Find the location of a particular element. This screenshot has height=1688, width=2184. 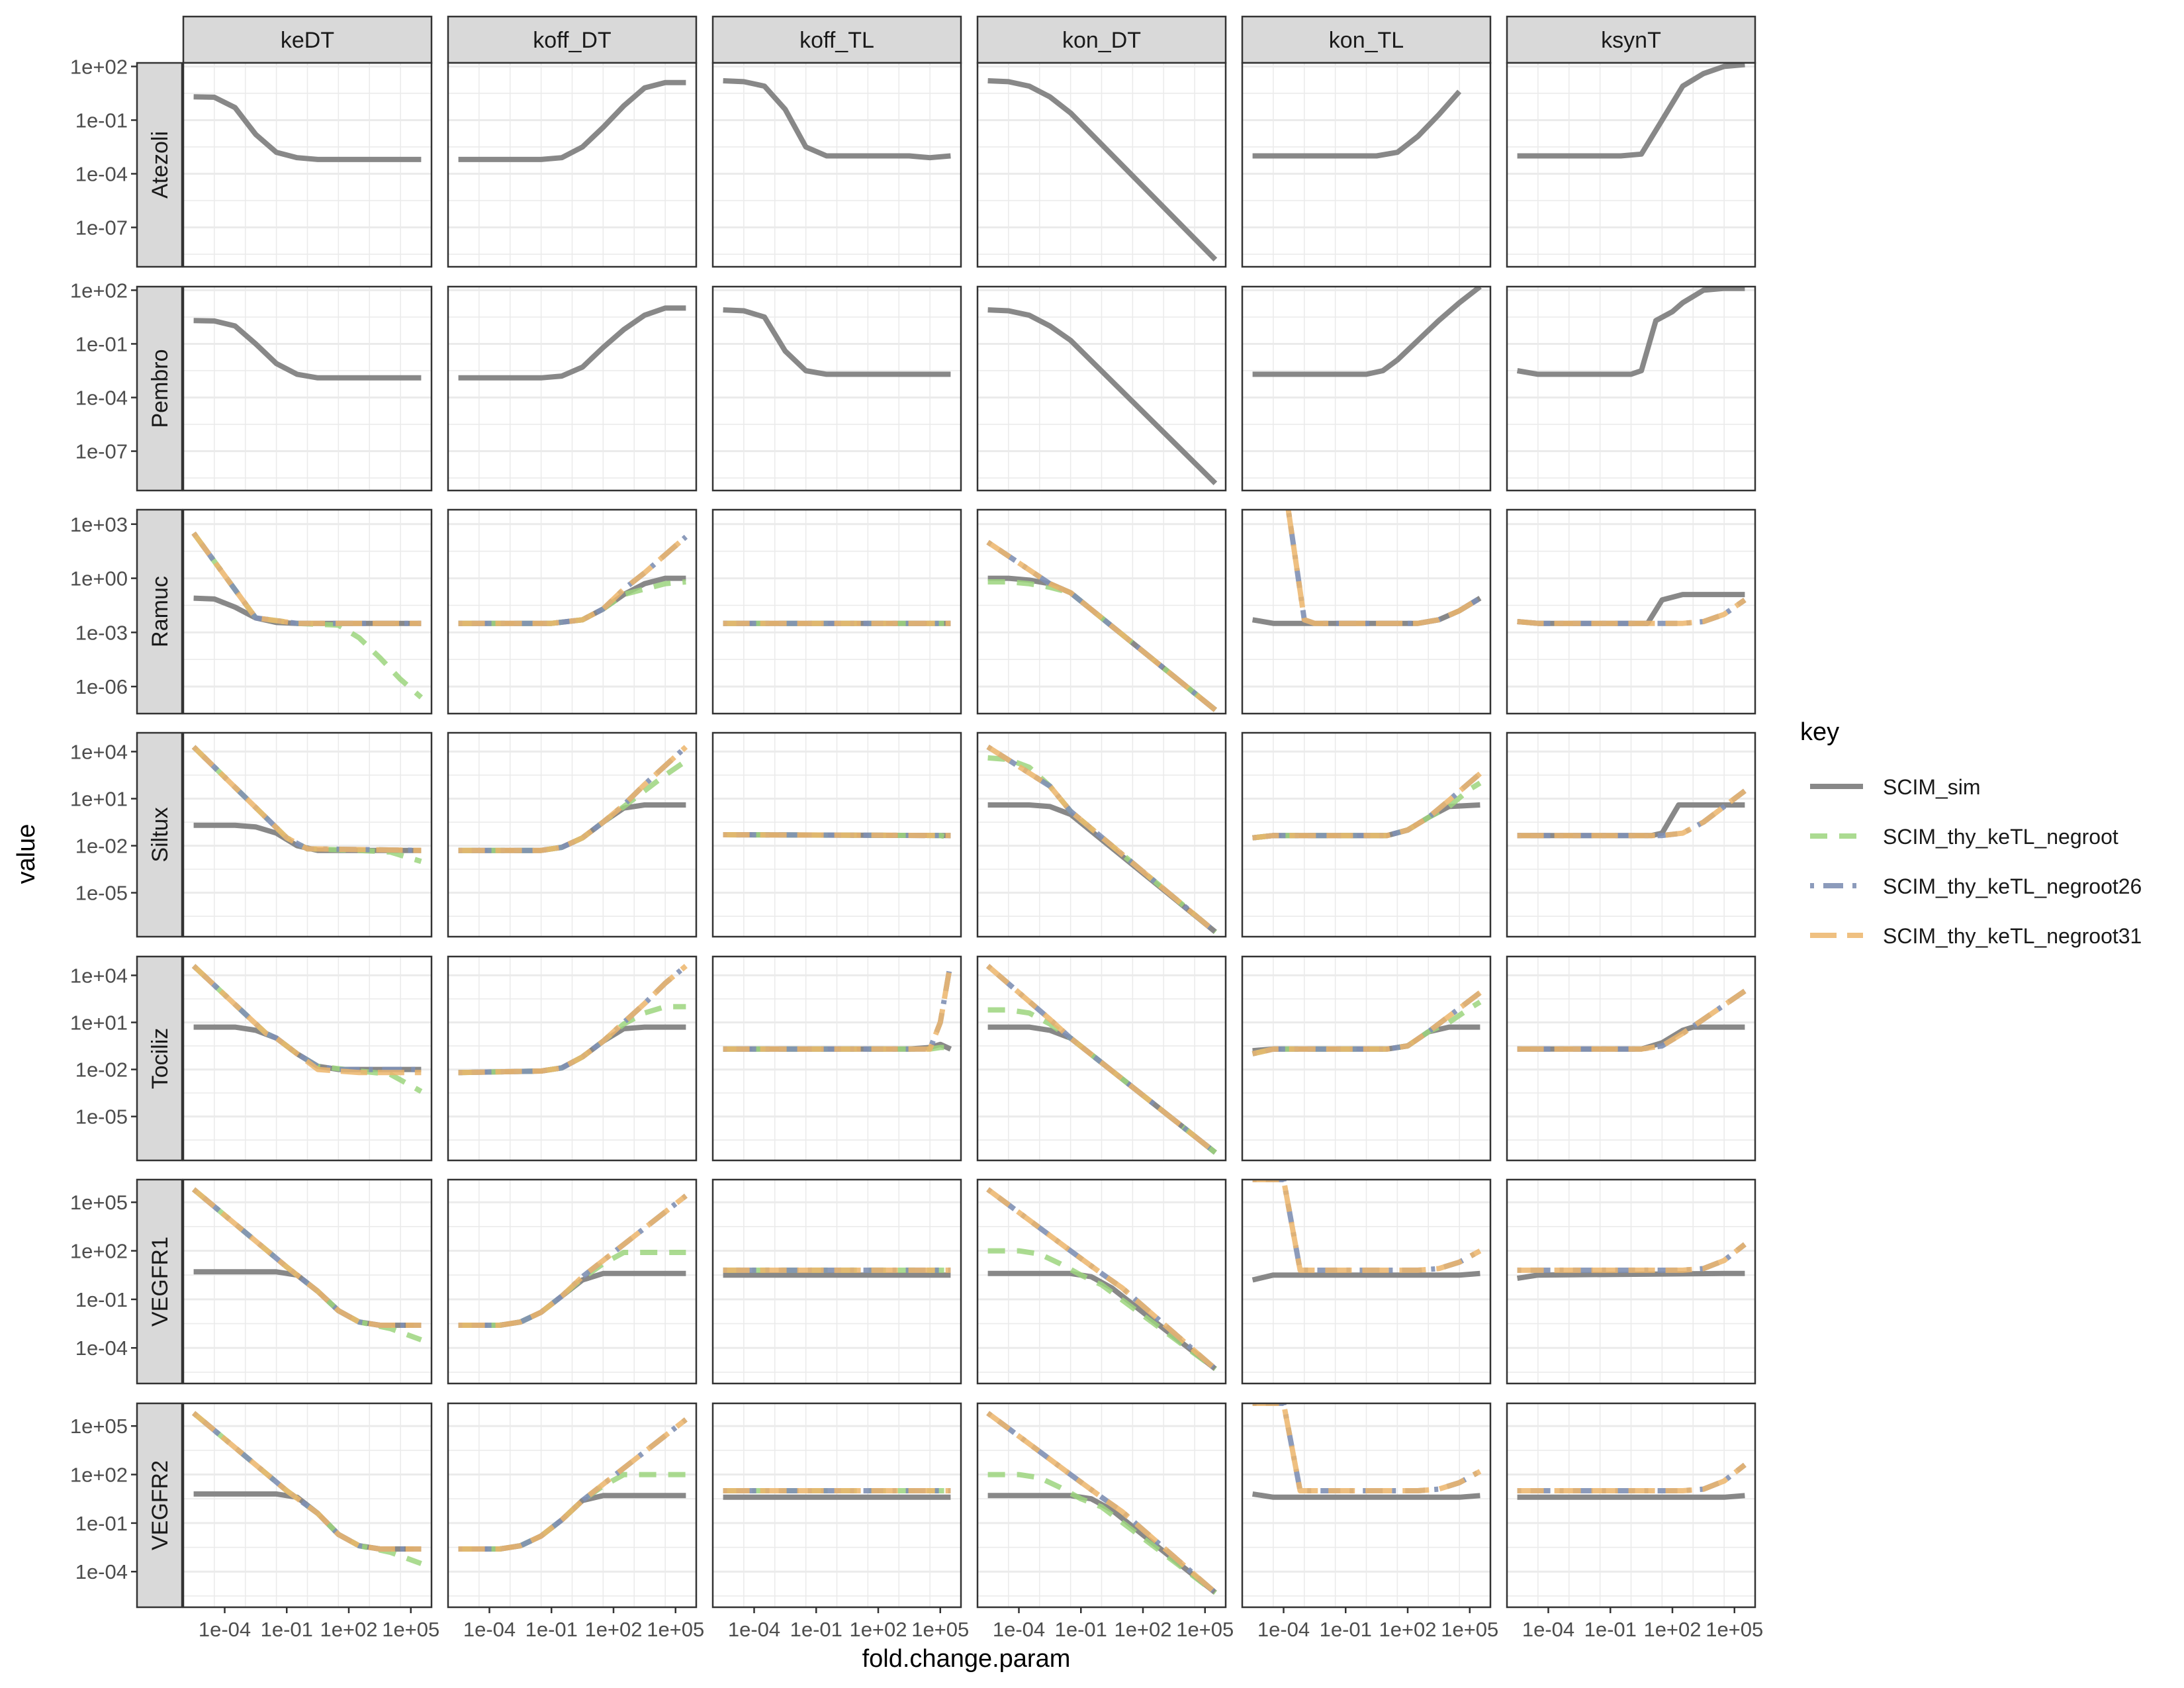

y-tick-label: 1e-05 is located at coordinates (101, 893).